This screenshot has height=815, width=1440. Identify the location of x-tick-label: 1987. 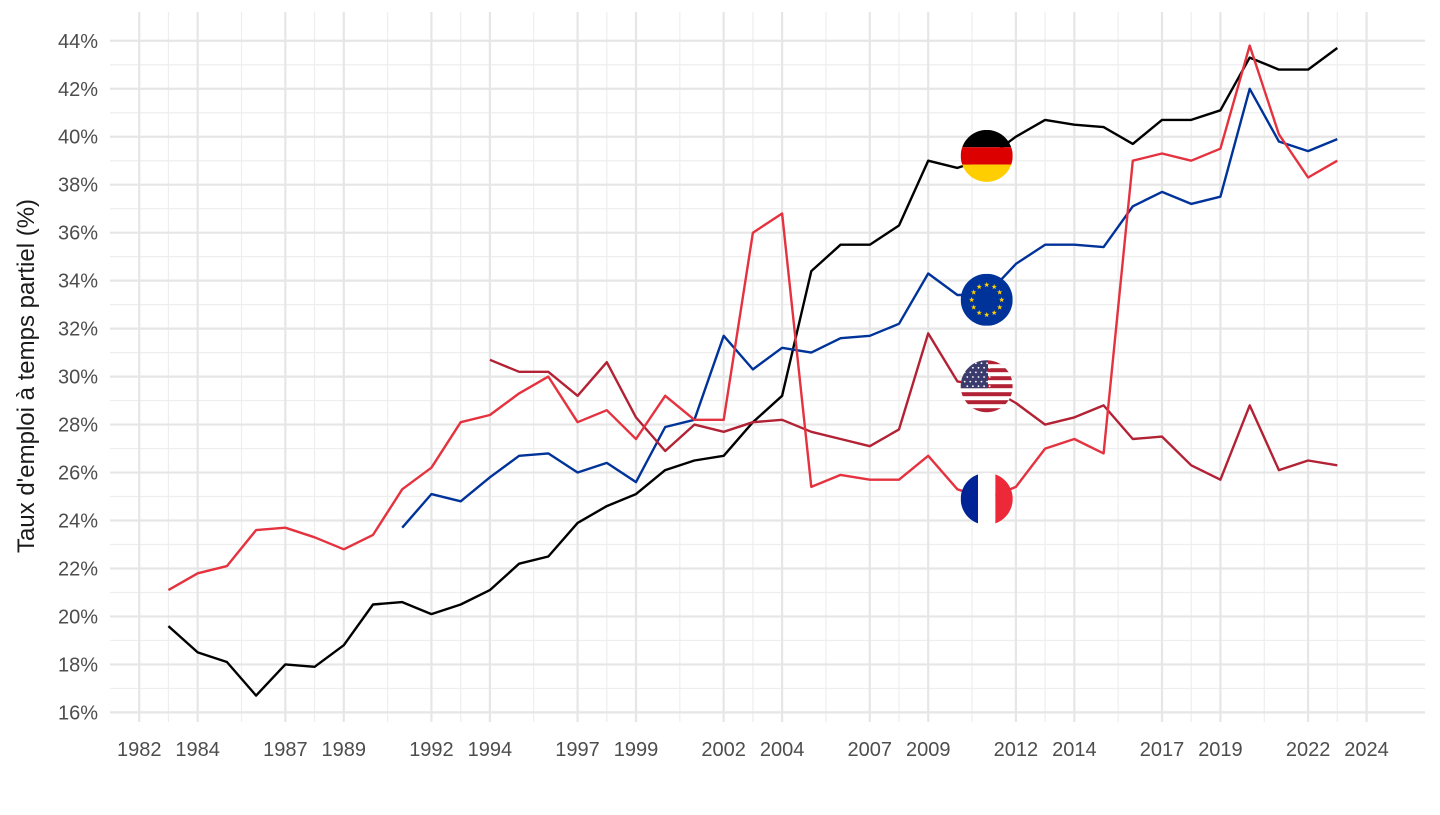
(285, 750).